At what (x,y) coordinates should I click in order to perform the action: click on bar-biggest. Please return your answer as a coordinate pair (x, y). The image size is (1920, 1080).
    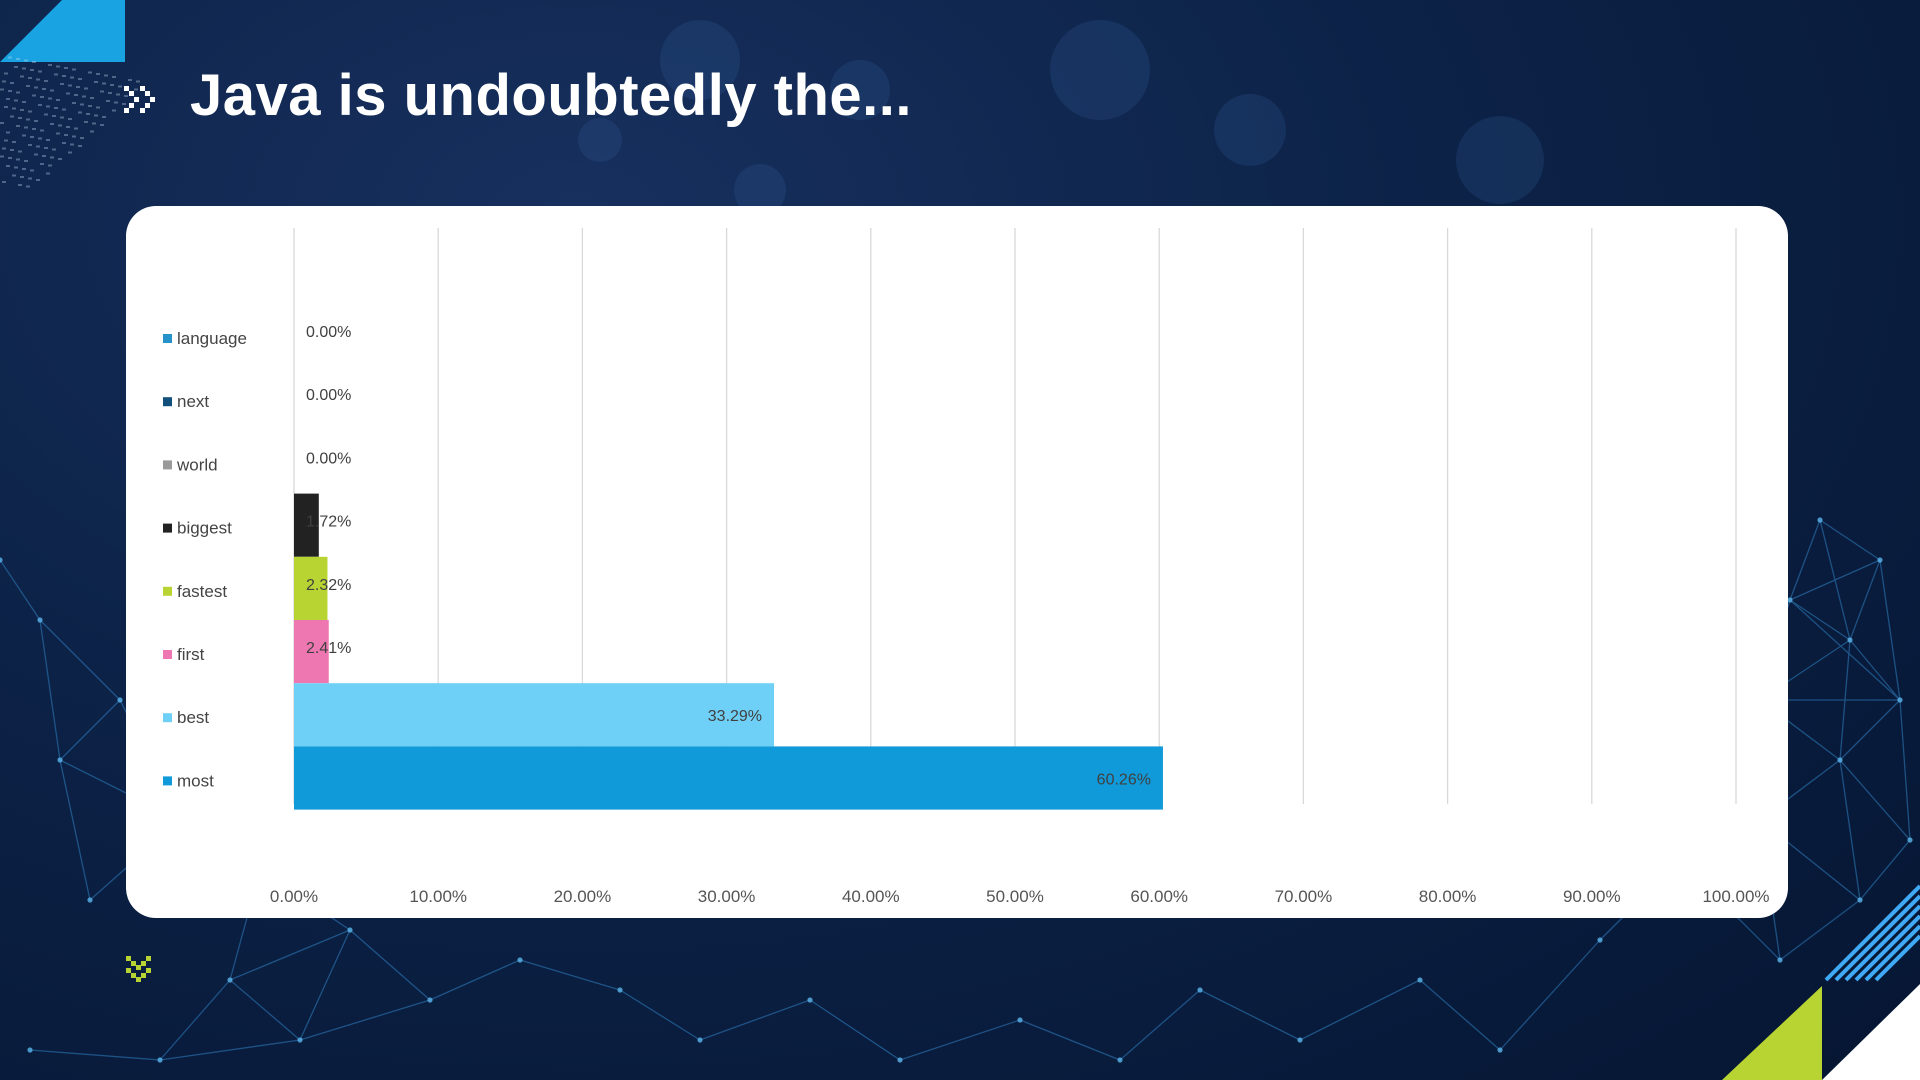
    Looking at the image, I should click on (306, 525).